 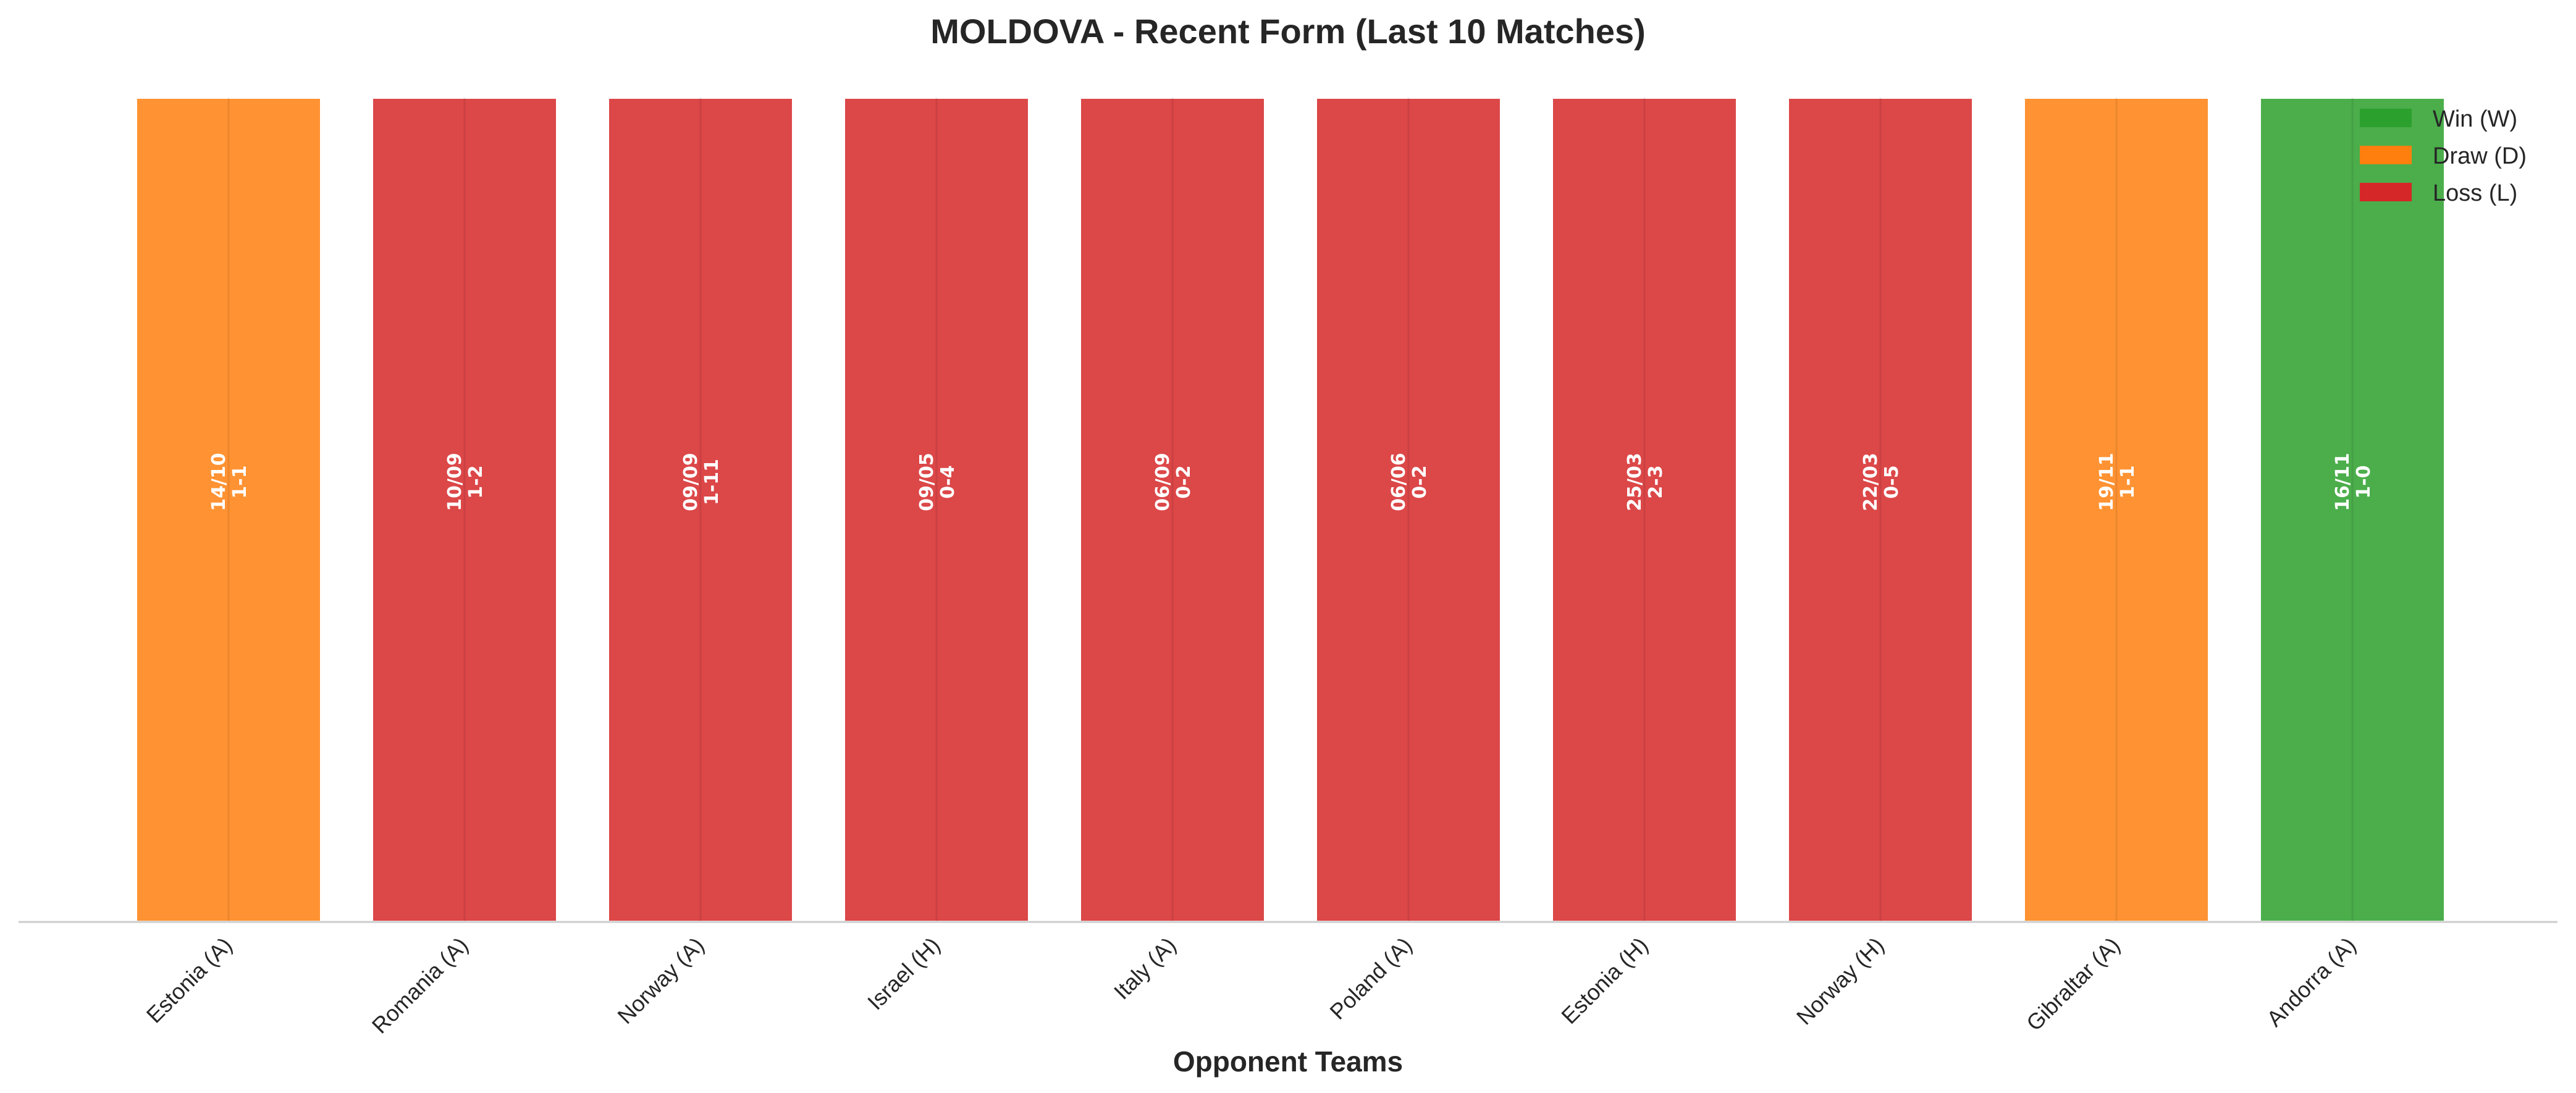 What do you see at coordinates (1145, 968) in the screenshot?
I see `x-tick-label-5: Italy (A)` at bounding box center [1145, 968].